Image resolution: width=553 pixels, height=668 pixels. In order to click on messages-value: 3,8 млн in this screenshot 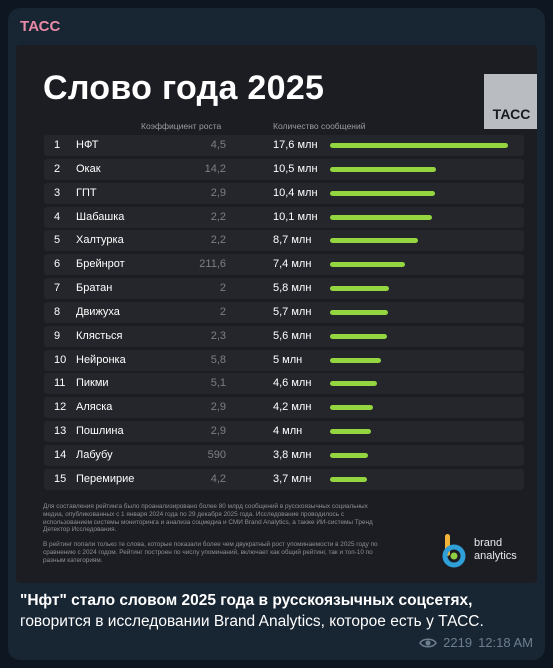, I will do `click(292, 454)`.